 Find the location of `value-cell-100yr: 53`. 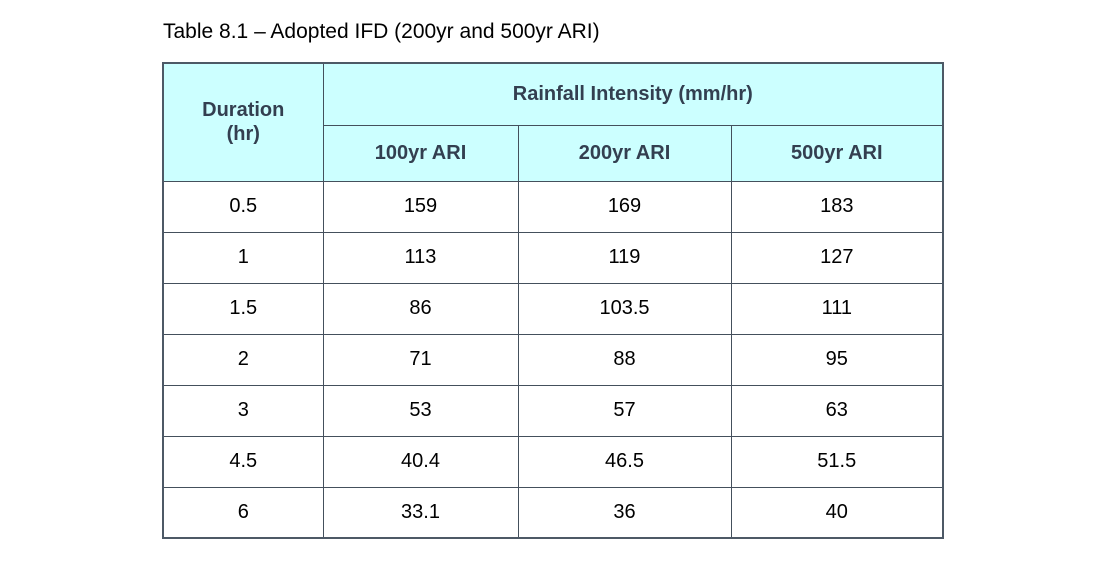

value-cell-100yr: 53 is located at coordinates (420, 410).